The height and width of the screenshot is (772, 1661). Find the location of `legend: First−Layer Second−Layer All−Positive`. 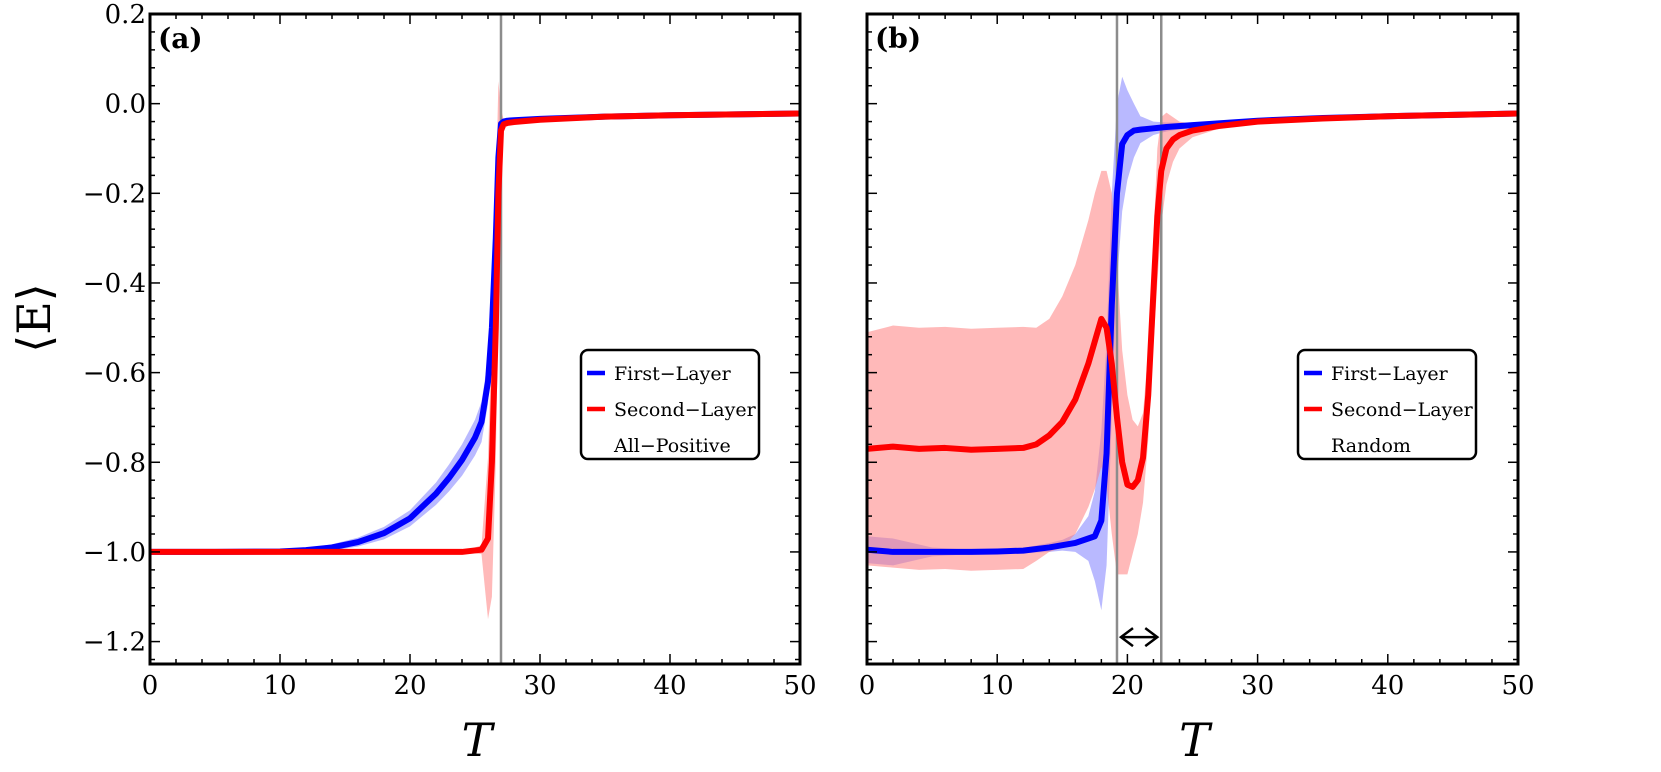

legend: First−Layer Second−Layer All−Positive is located at coordinates (670, 404).